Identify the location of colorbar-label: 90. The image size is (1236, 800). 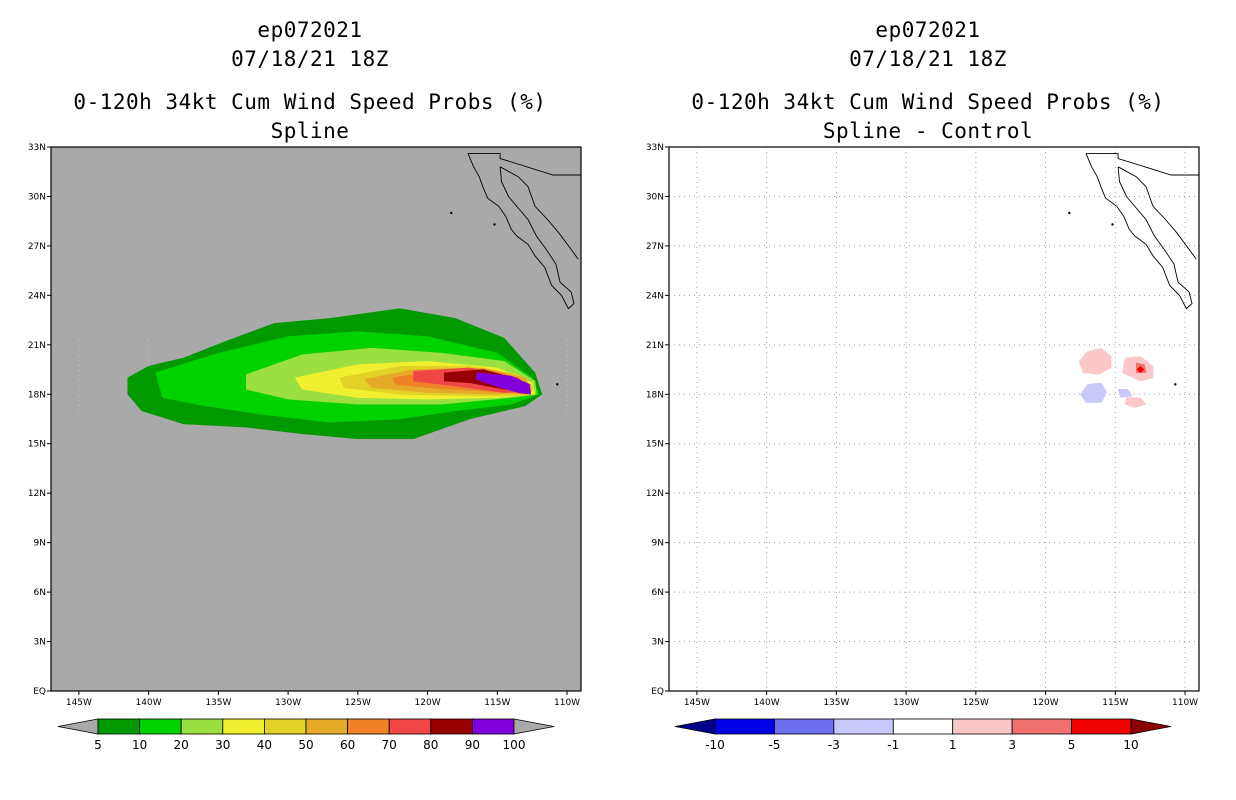
(472, 745).